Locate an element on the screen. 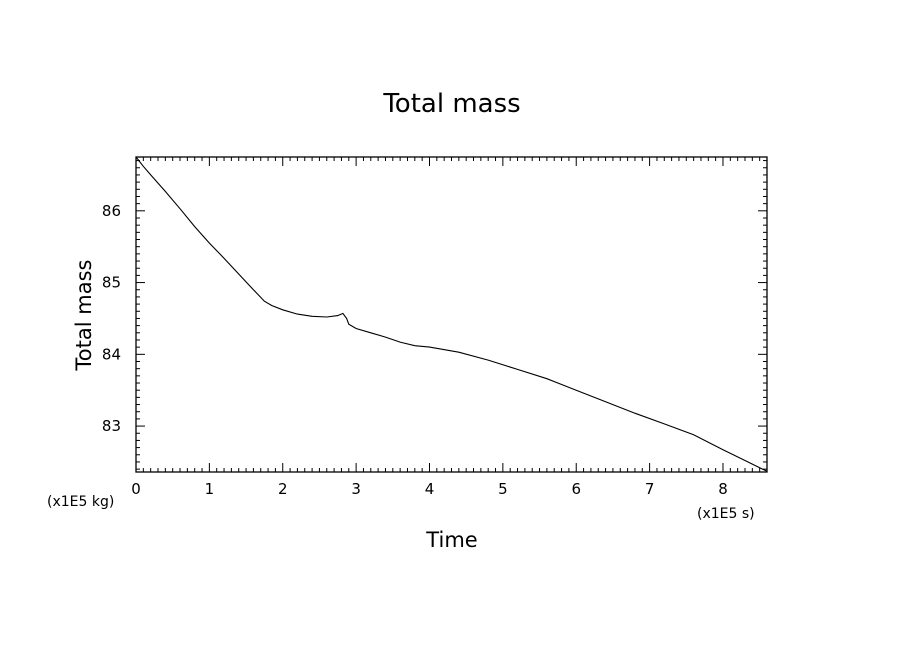 The height and width of the screenshot is (654, 904). x-tick-label: 7 is located at coordinates (650, 489).